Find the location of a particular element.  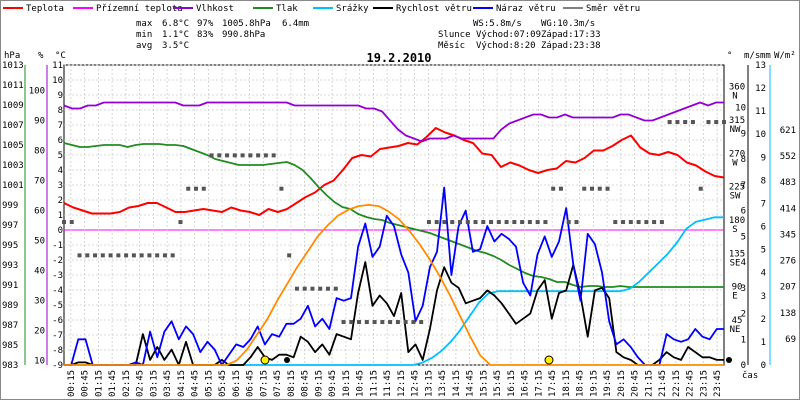

sun-rise: Východ:07:09 is located at coordinates (508, 35).